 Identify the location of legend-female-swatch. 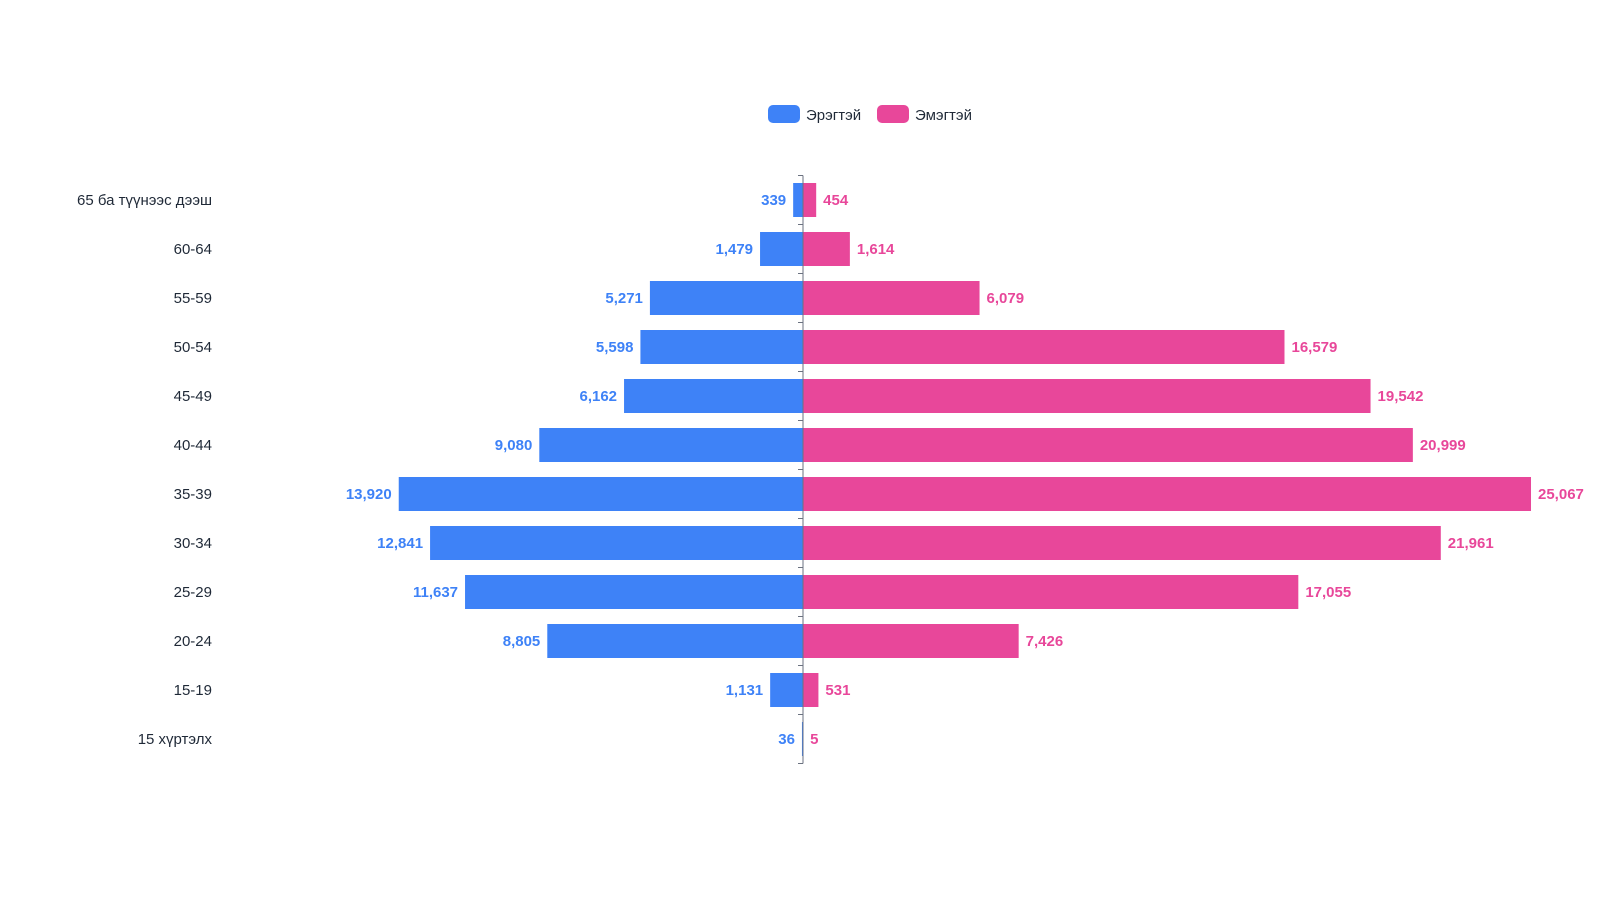
(893, 114).